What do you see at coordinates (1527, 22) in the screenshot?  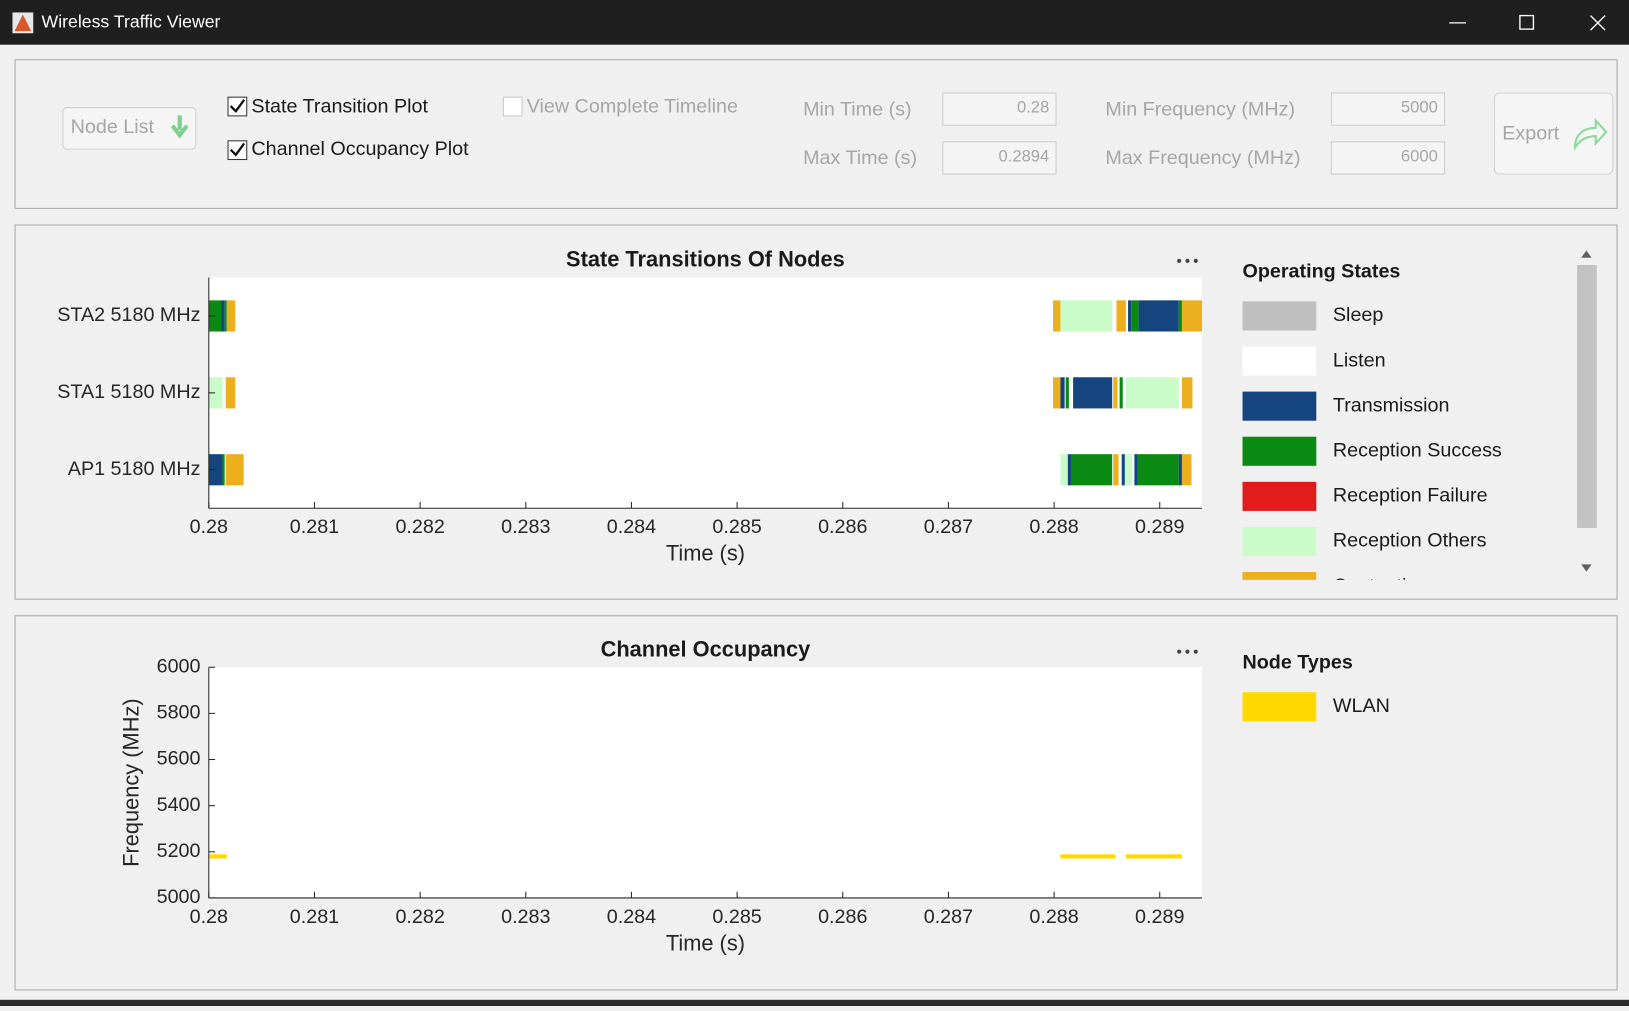 I see `maximize-button` at bounding box center [1527, 22].